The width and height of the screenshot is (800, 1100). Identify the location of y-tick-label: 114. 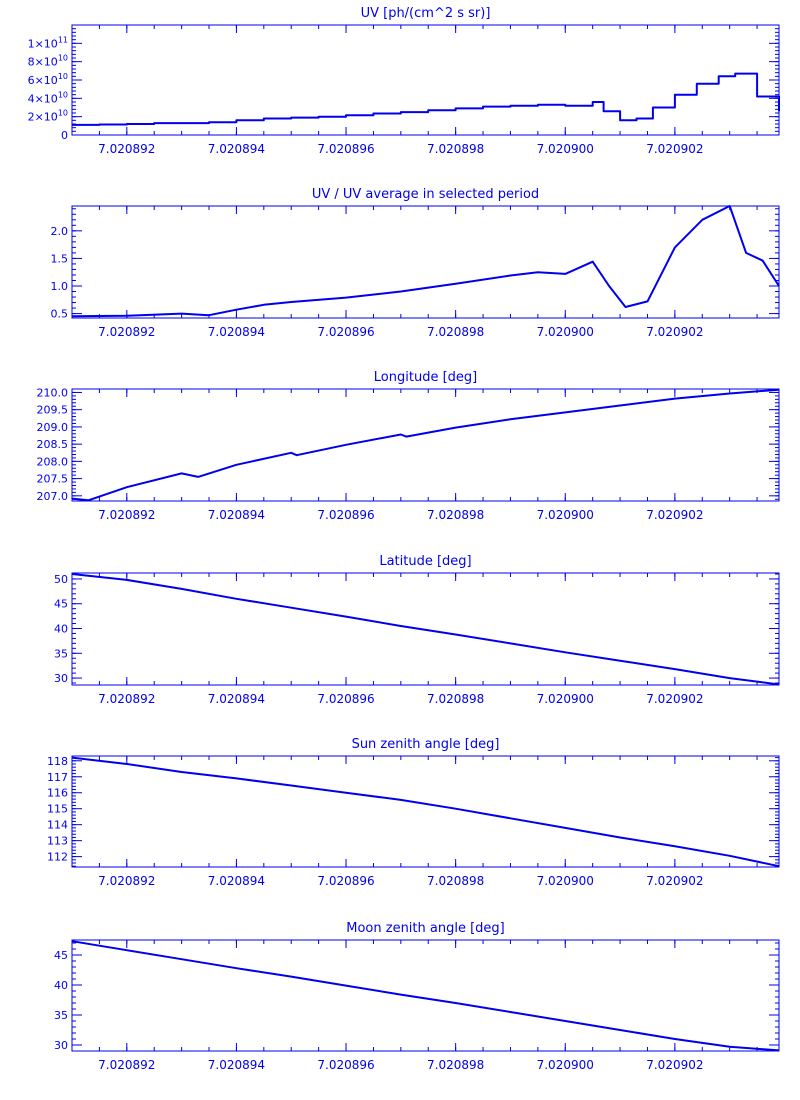
(57, 825).